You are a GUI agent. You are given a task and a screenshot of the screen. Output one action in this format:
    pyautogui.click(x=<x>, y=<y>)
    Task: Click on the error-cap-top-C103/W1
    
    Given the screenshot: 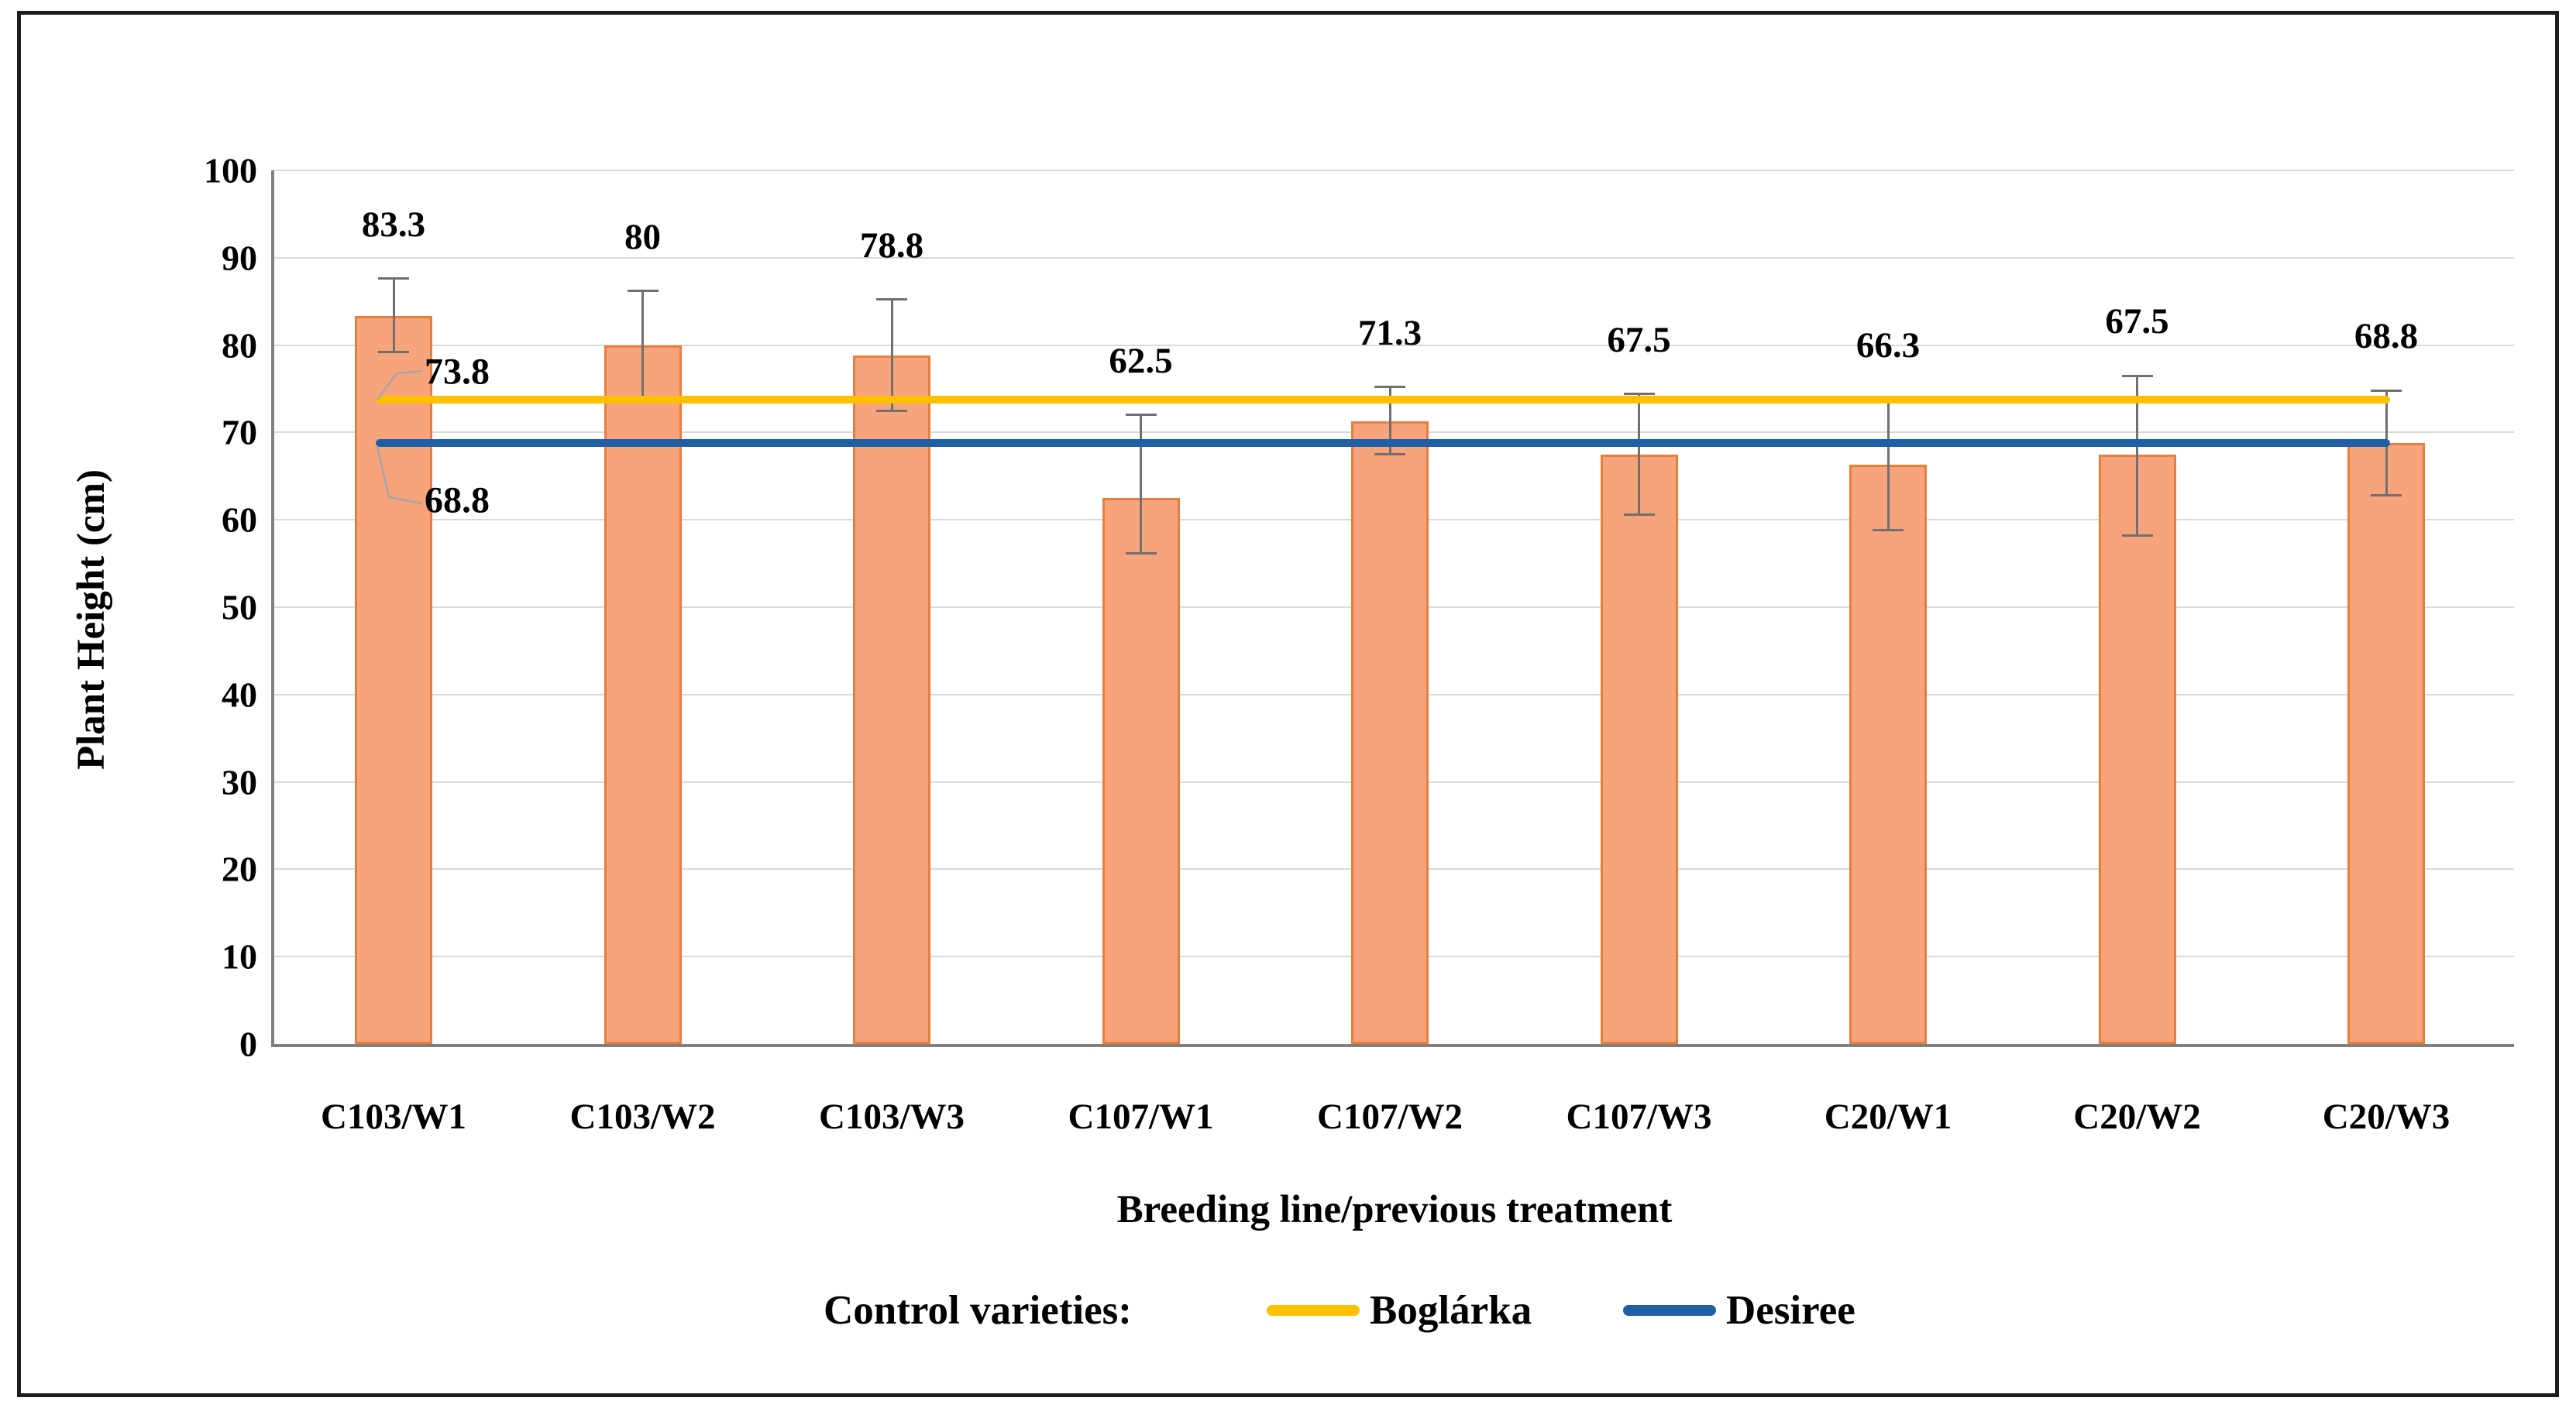 What is the action you would take?
    pyautogui.click(x=393, y=278)
    